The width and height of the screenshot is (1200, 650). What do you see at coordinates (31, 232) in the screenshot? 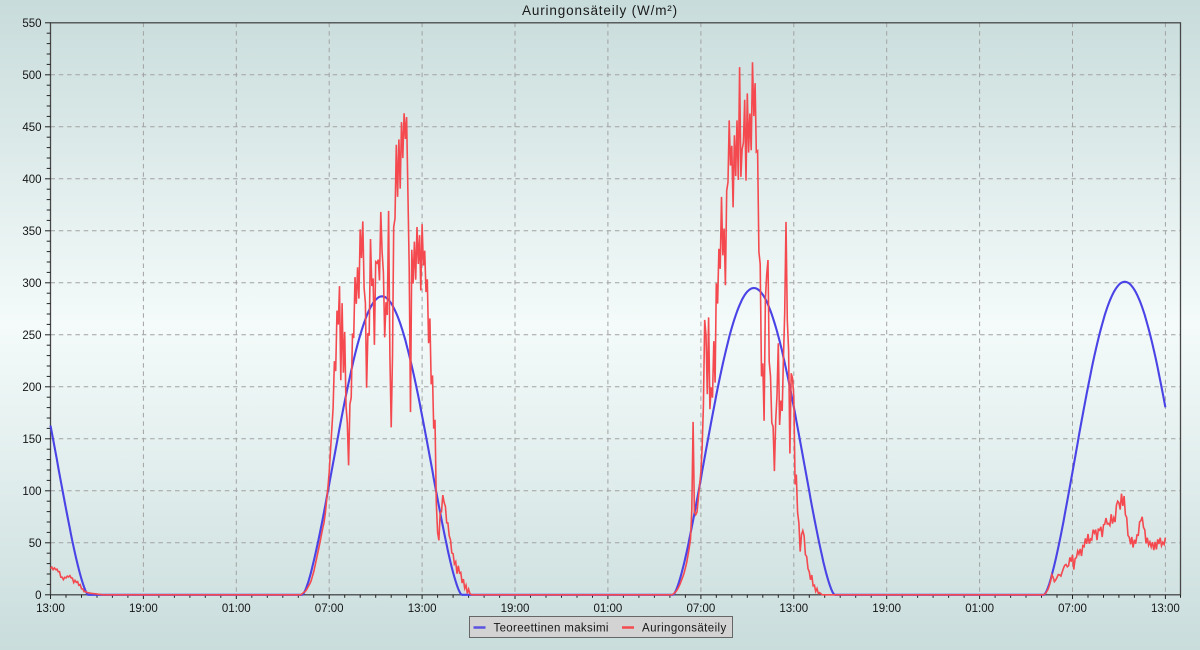
I see `svg-text: 350` at bounding box center [31, 232].